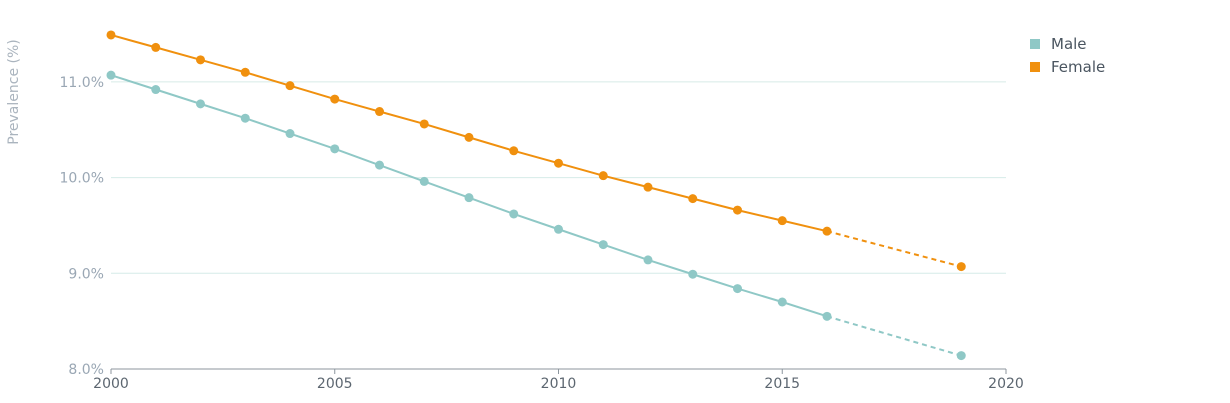 The width and height of the screenshot is (1230, 403). I want to click on x-tick-label: 2020, so click(1006, 384).